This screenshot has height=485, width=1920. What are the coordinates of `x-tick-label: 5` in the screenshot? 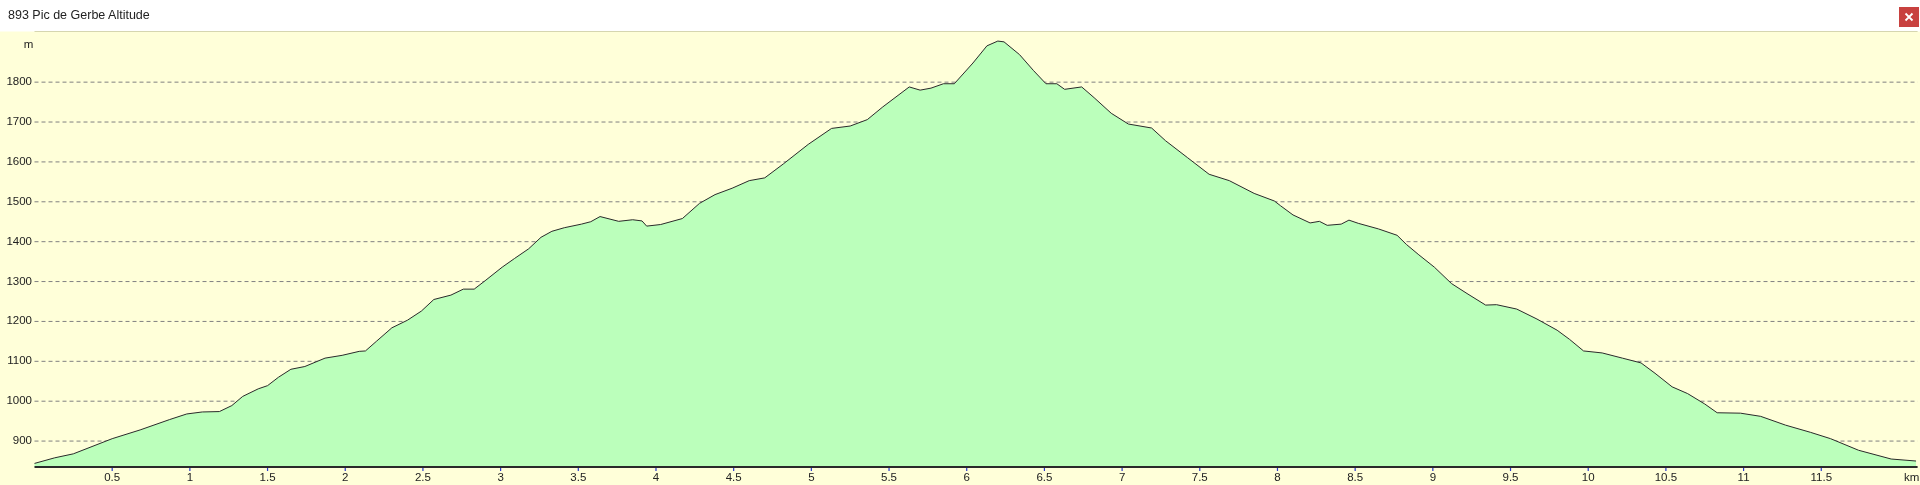 It's located at (811, 477).